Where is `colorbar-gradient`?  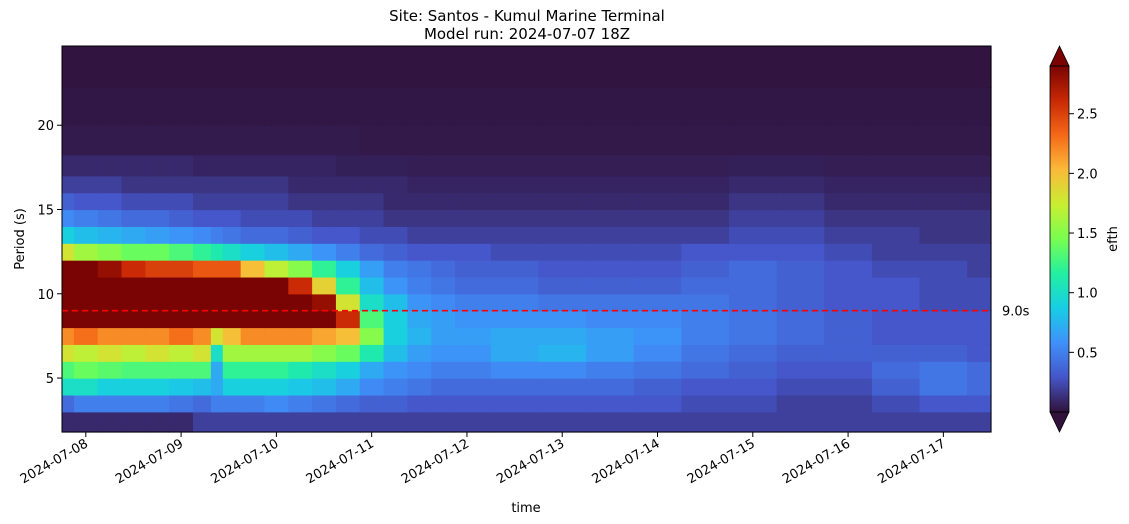
colorbar-gradient is located at coordinates (1059, 239).